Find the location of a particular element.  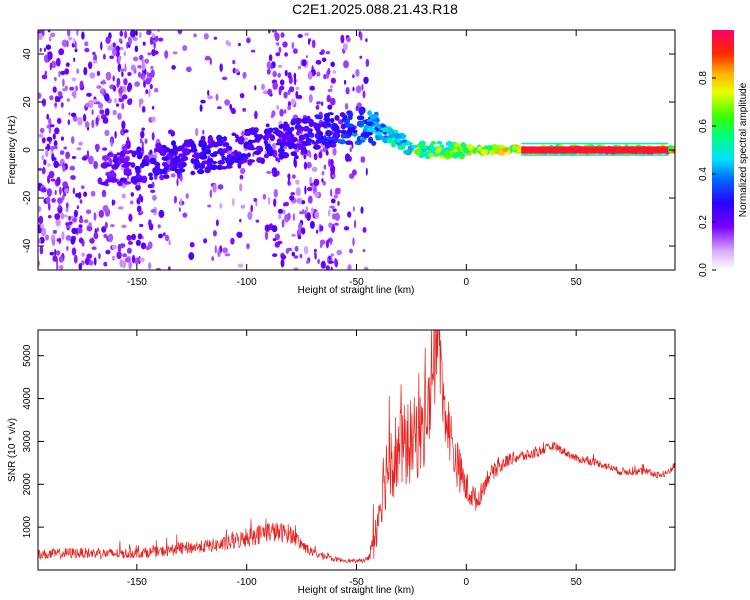

x-tick-label: -150 is located at coordinates (137, 282).